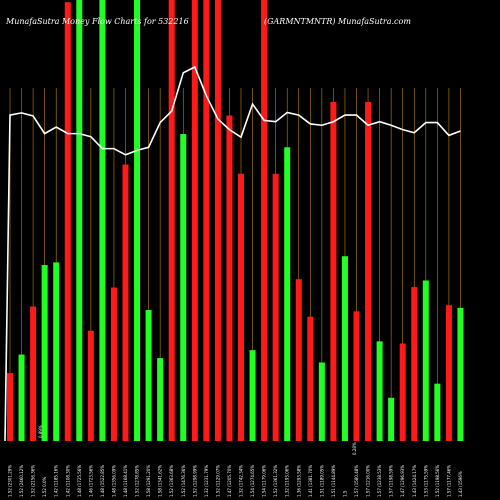 This screenshot has height=500, width=500. What do you see at coordinates (171, 481) in the screenshot?
I see `tick-label: 1.52 (1363.68%` at bounding box center [171, 481].